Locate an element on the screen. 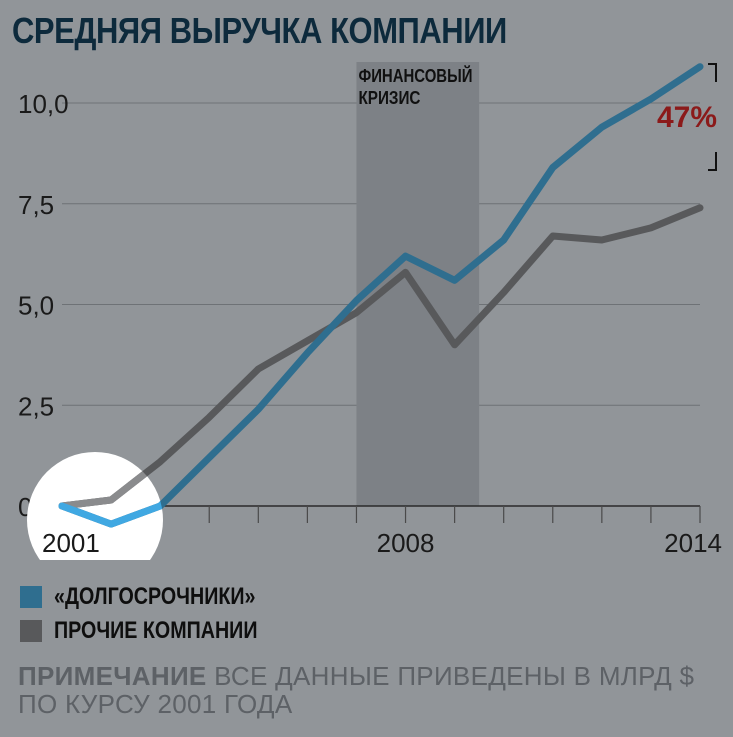 This screenshot has width=733, height=737. legend-item-long-term: «ДОЛГОСРОЧНИКИ» is located at coordinates (160, 597).